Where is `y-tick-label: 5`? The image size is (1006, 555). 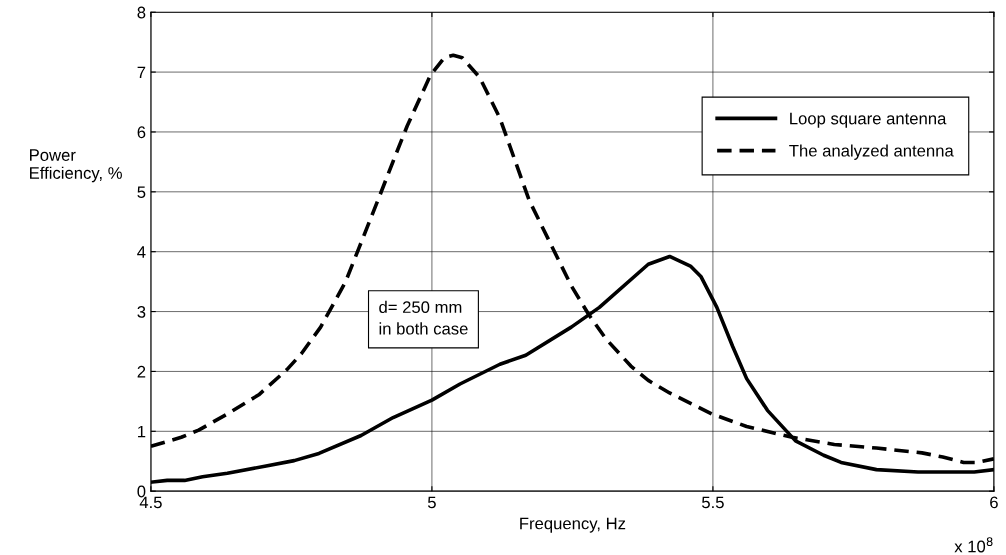
y-tick-label: 5 is located at coordinates (141, 192).